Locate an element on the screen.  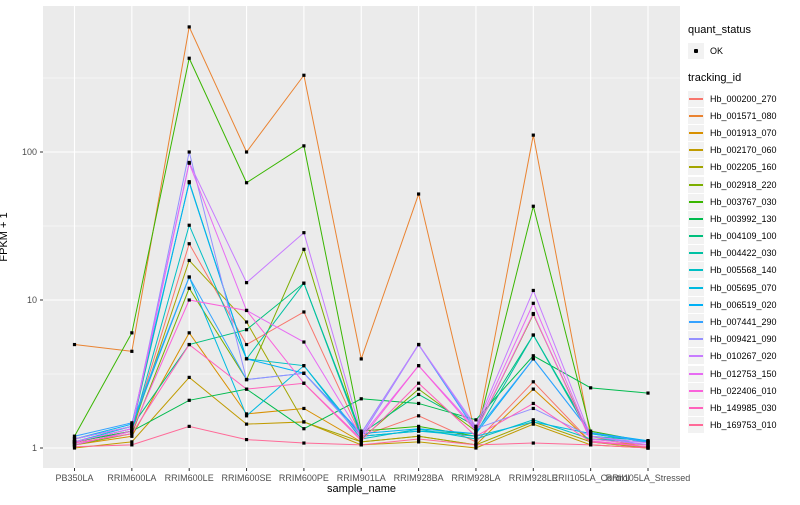
legend-item-label: Hb_003992_130 is located at coordinates (743, 218).